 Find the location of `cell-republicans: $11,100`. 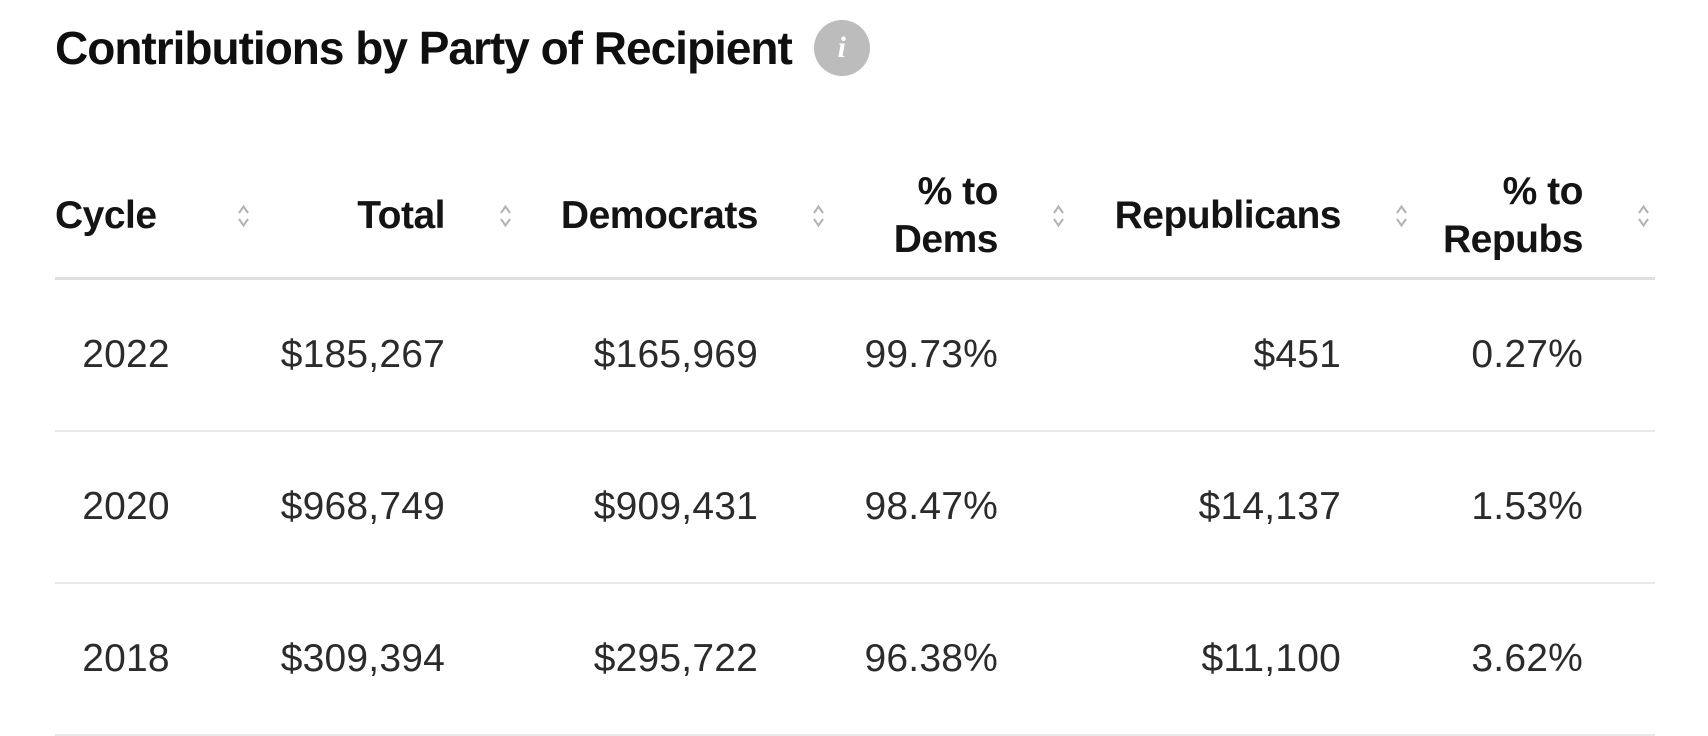

cell-republicans: $11,100 is located at coordinates (1241, 659).